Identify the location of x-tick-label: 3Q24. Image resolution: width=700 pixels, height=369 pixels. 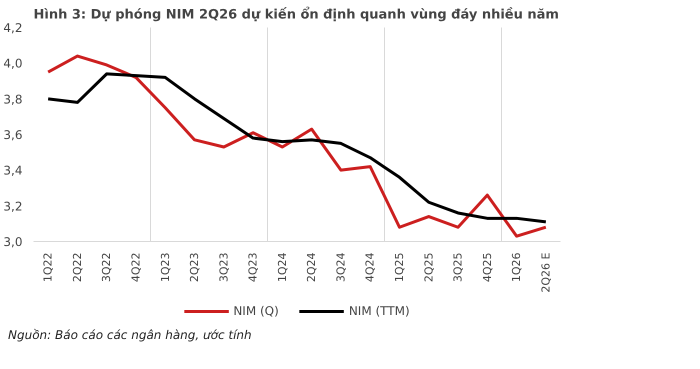
(341, 267).